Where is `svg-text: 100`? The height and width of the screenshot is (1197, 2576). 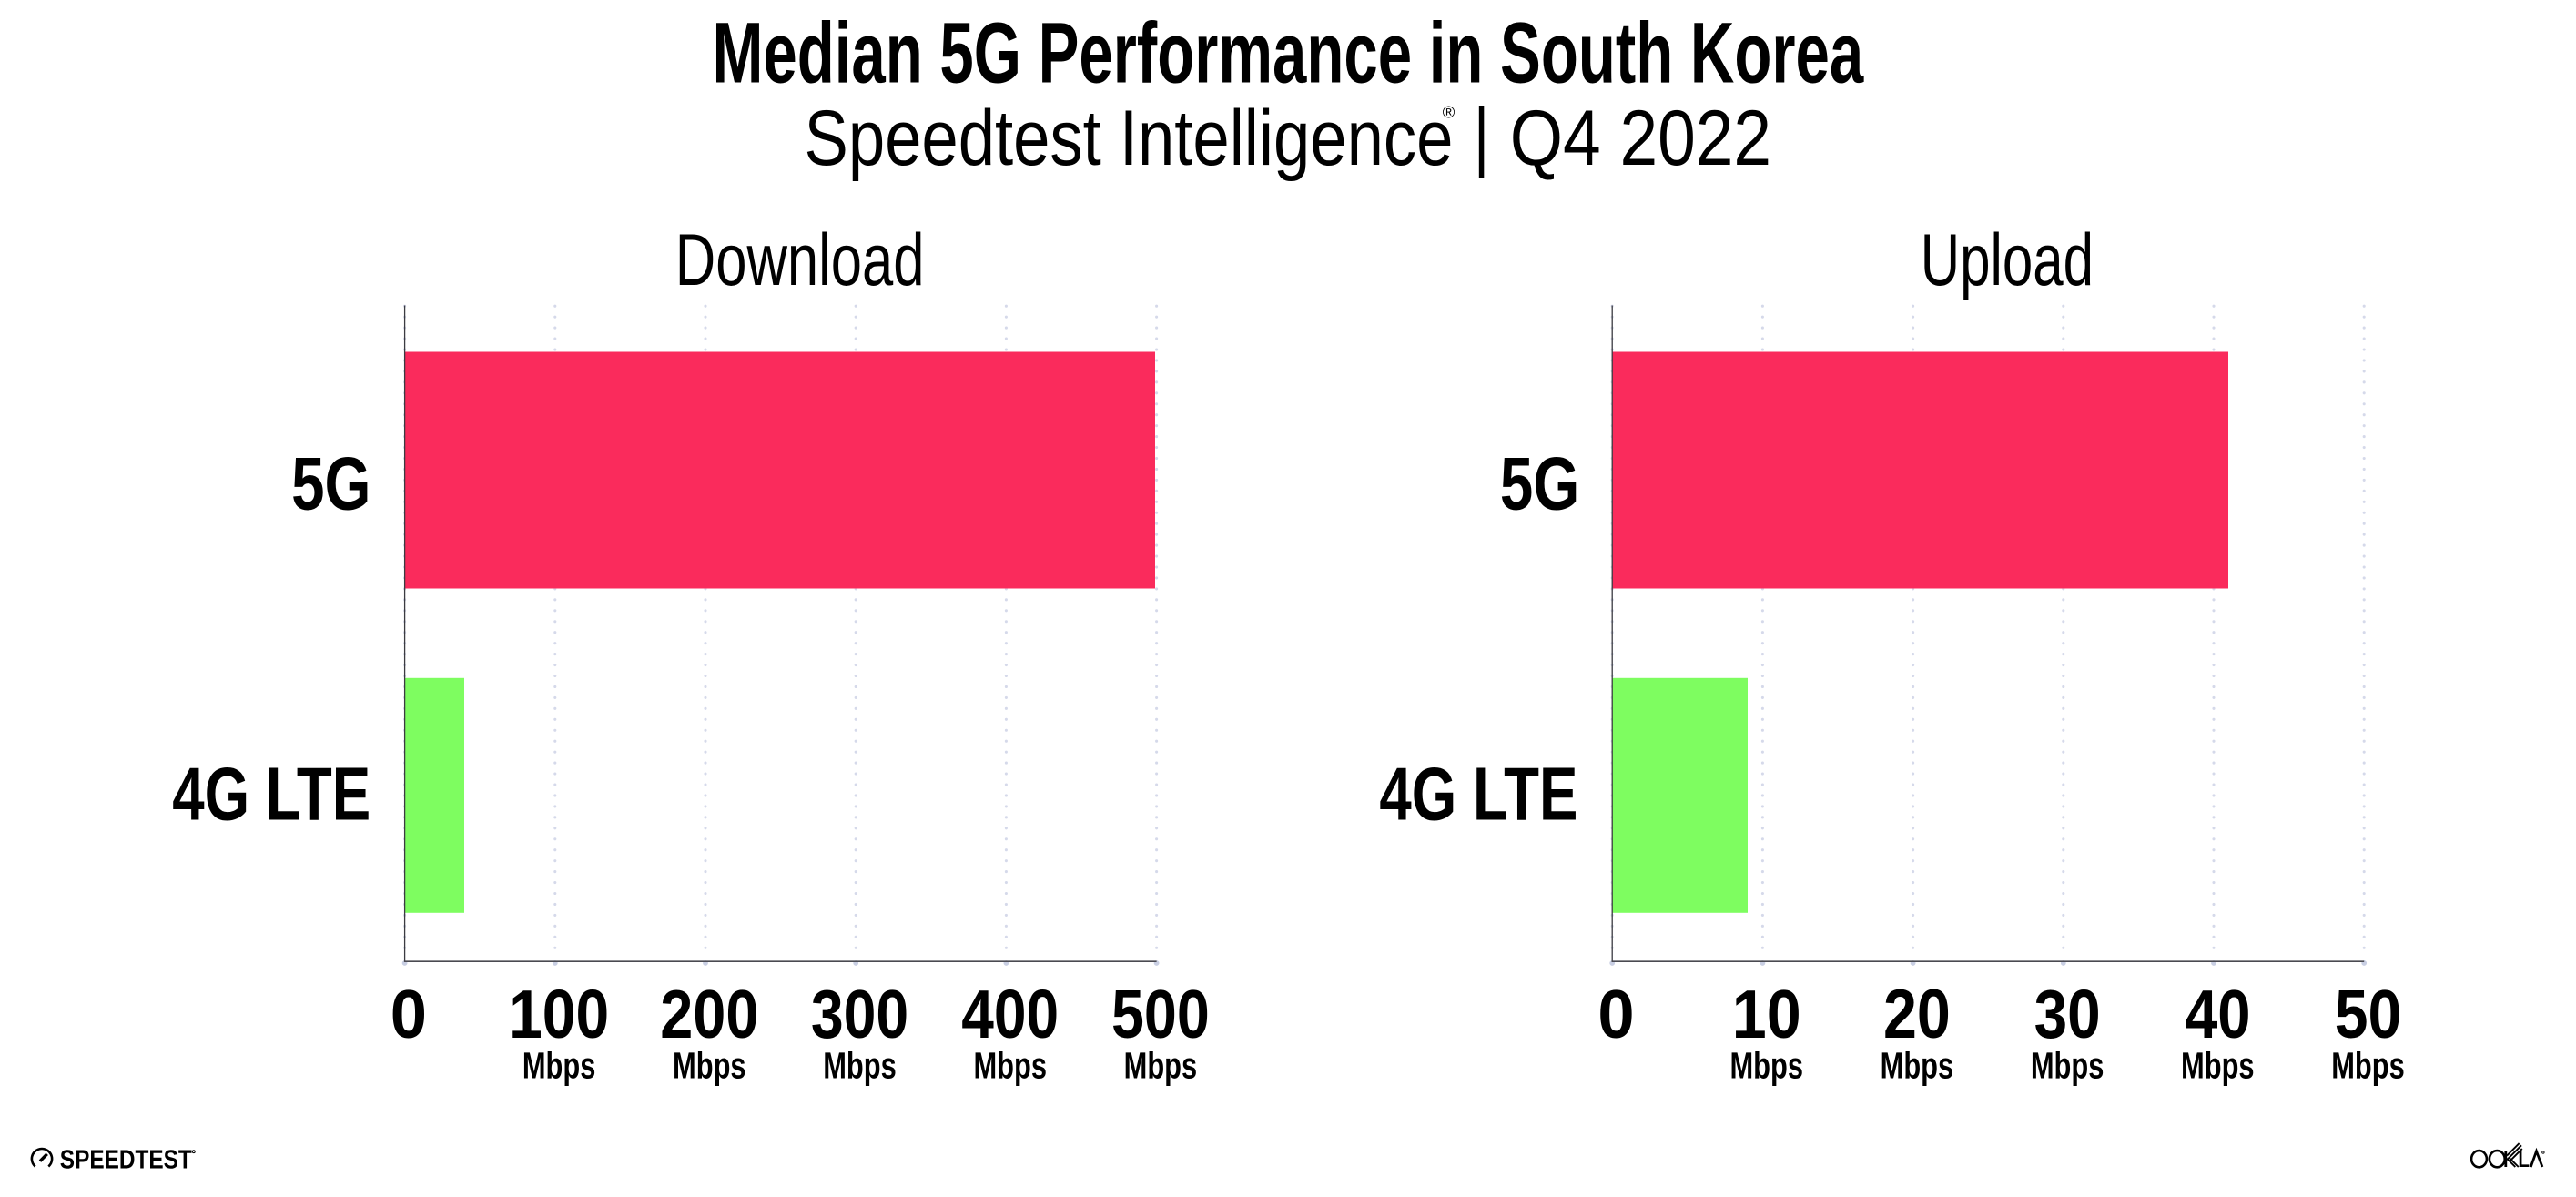
svg-text: 100 is located at coordinates (559, 1015).